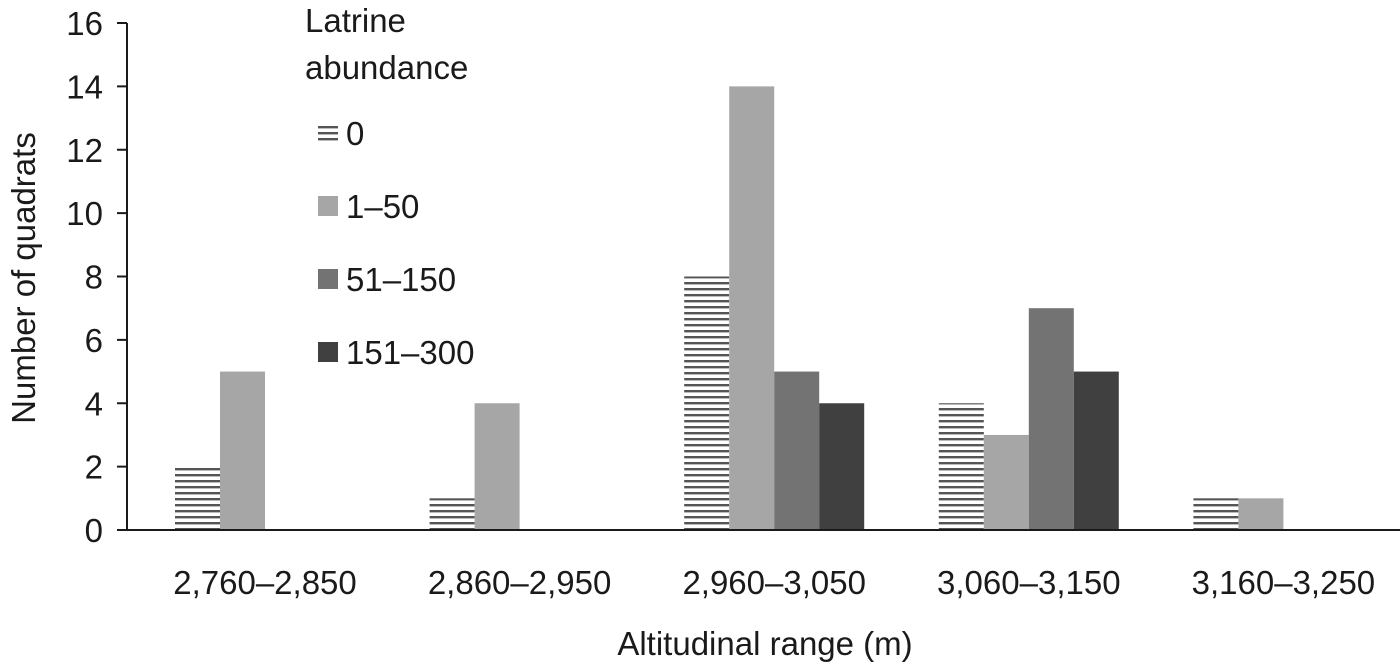 The image size is (1400, 670). Describe the element at coordinates (410, 352) in the screenshot. I see `legend-label: 151–300` at that location.